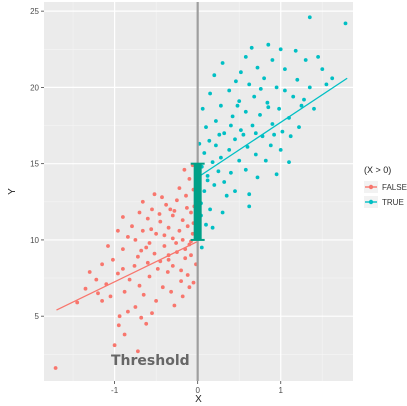 The width and height of the screenshot is (407, 406). I want to click on threshold-annotation: Threshold, so click(150, 361).